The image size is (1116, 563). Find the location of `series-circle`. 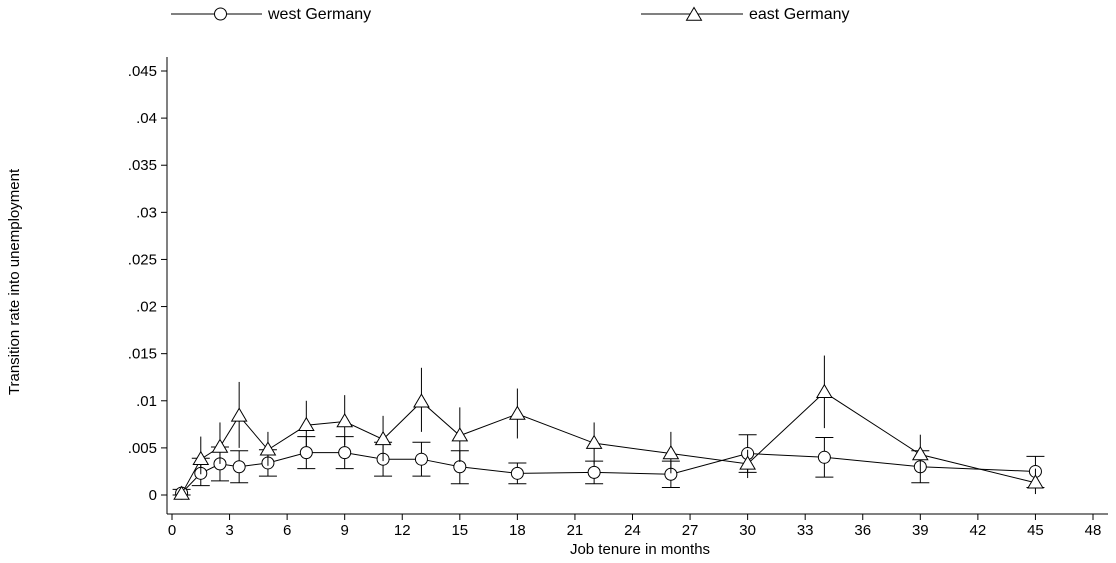

series-circle is located at coordinates (608, 467).